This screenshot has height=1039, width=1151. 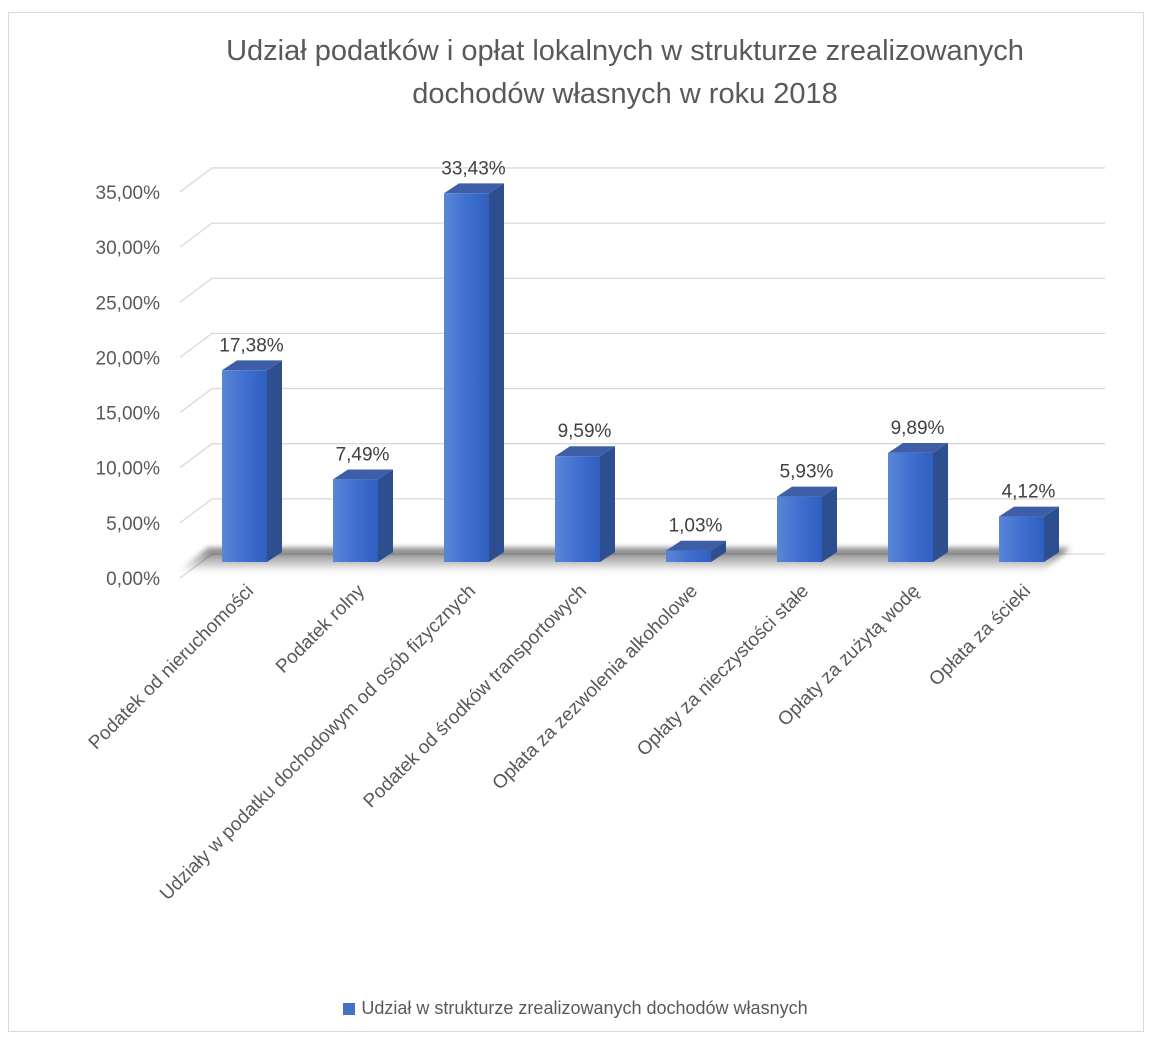 I want to click on data-label: 5,93%, so click(x=807, y=472).